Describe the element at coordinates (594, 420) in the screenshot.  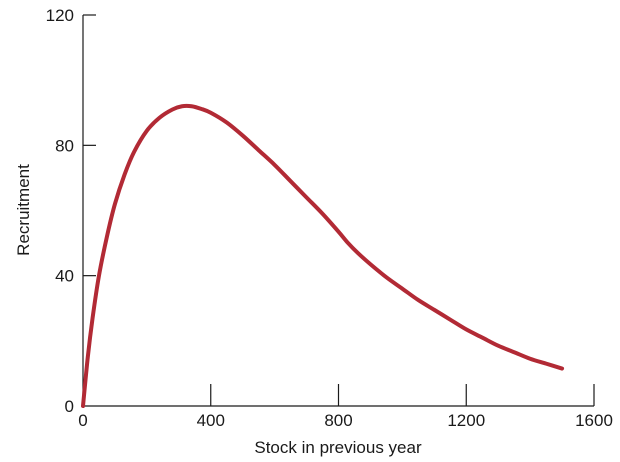
I see `x-tick-label: 1600` at that location.